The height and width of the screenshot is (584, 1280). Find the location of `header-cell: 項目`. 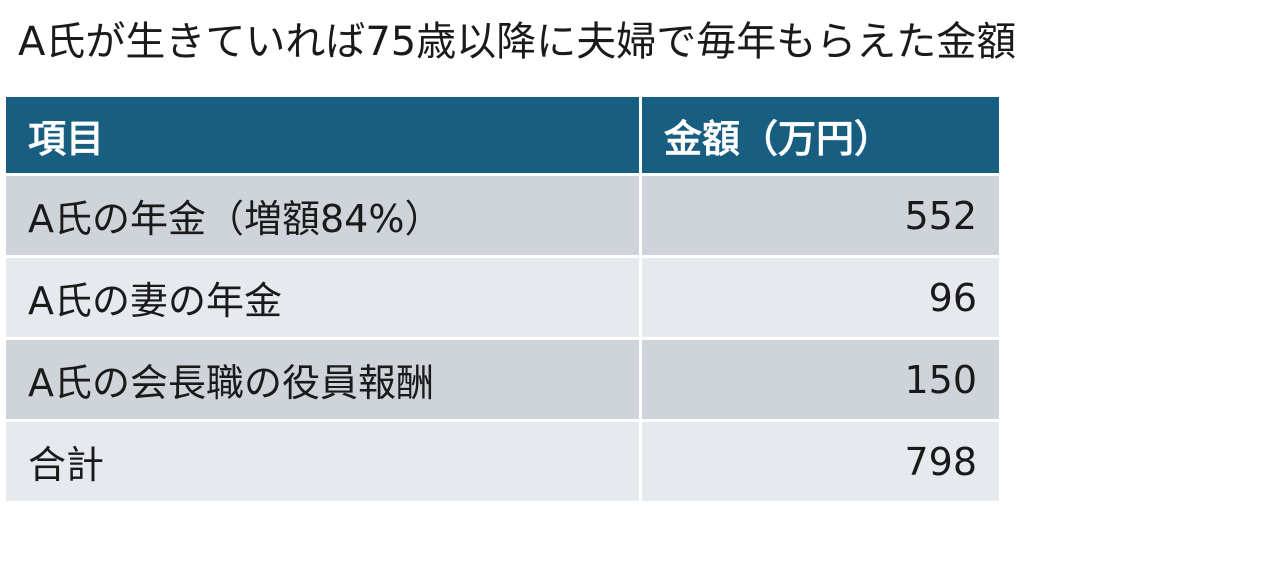

header-cell: 項目 is located at coordinates (324, 135).